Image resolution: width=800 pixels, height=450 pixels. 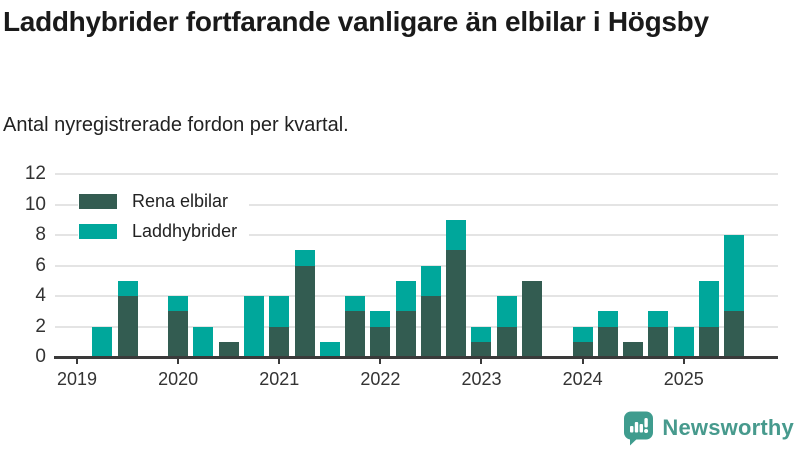 What do you see at coordinates (481, 379) in the screenshot?
I see `x-axis-label-2023: 2023` at bounding box center [481, 379].